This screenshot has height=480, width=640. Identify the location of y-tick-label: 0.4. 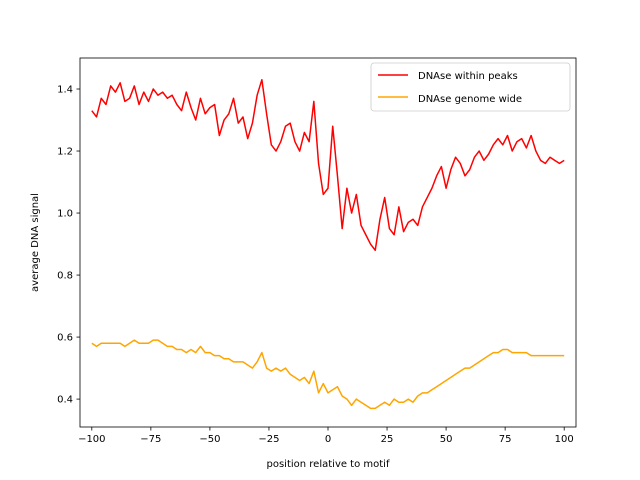
(65, 400).